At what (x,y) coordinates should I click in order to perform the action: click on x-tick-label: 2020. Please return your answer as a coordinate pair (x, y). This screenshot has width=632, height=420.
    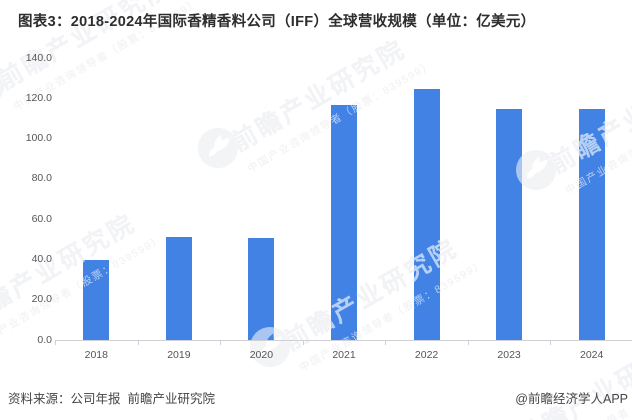
    Looking at the image, I should click on (261, 355).